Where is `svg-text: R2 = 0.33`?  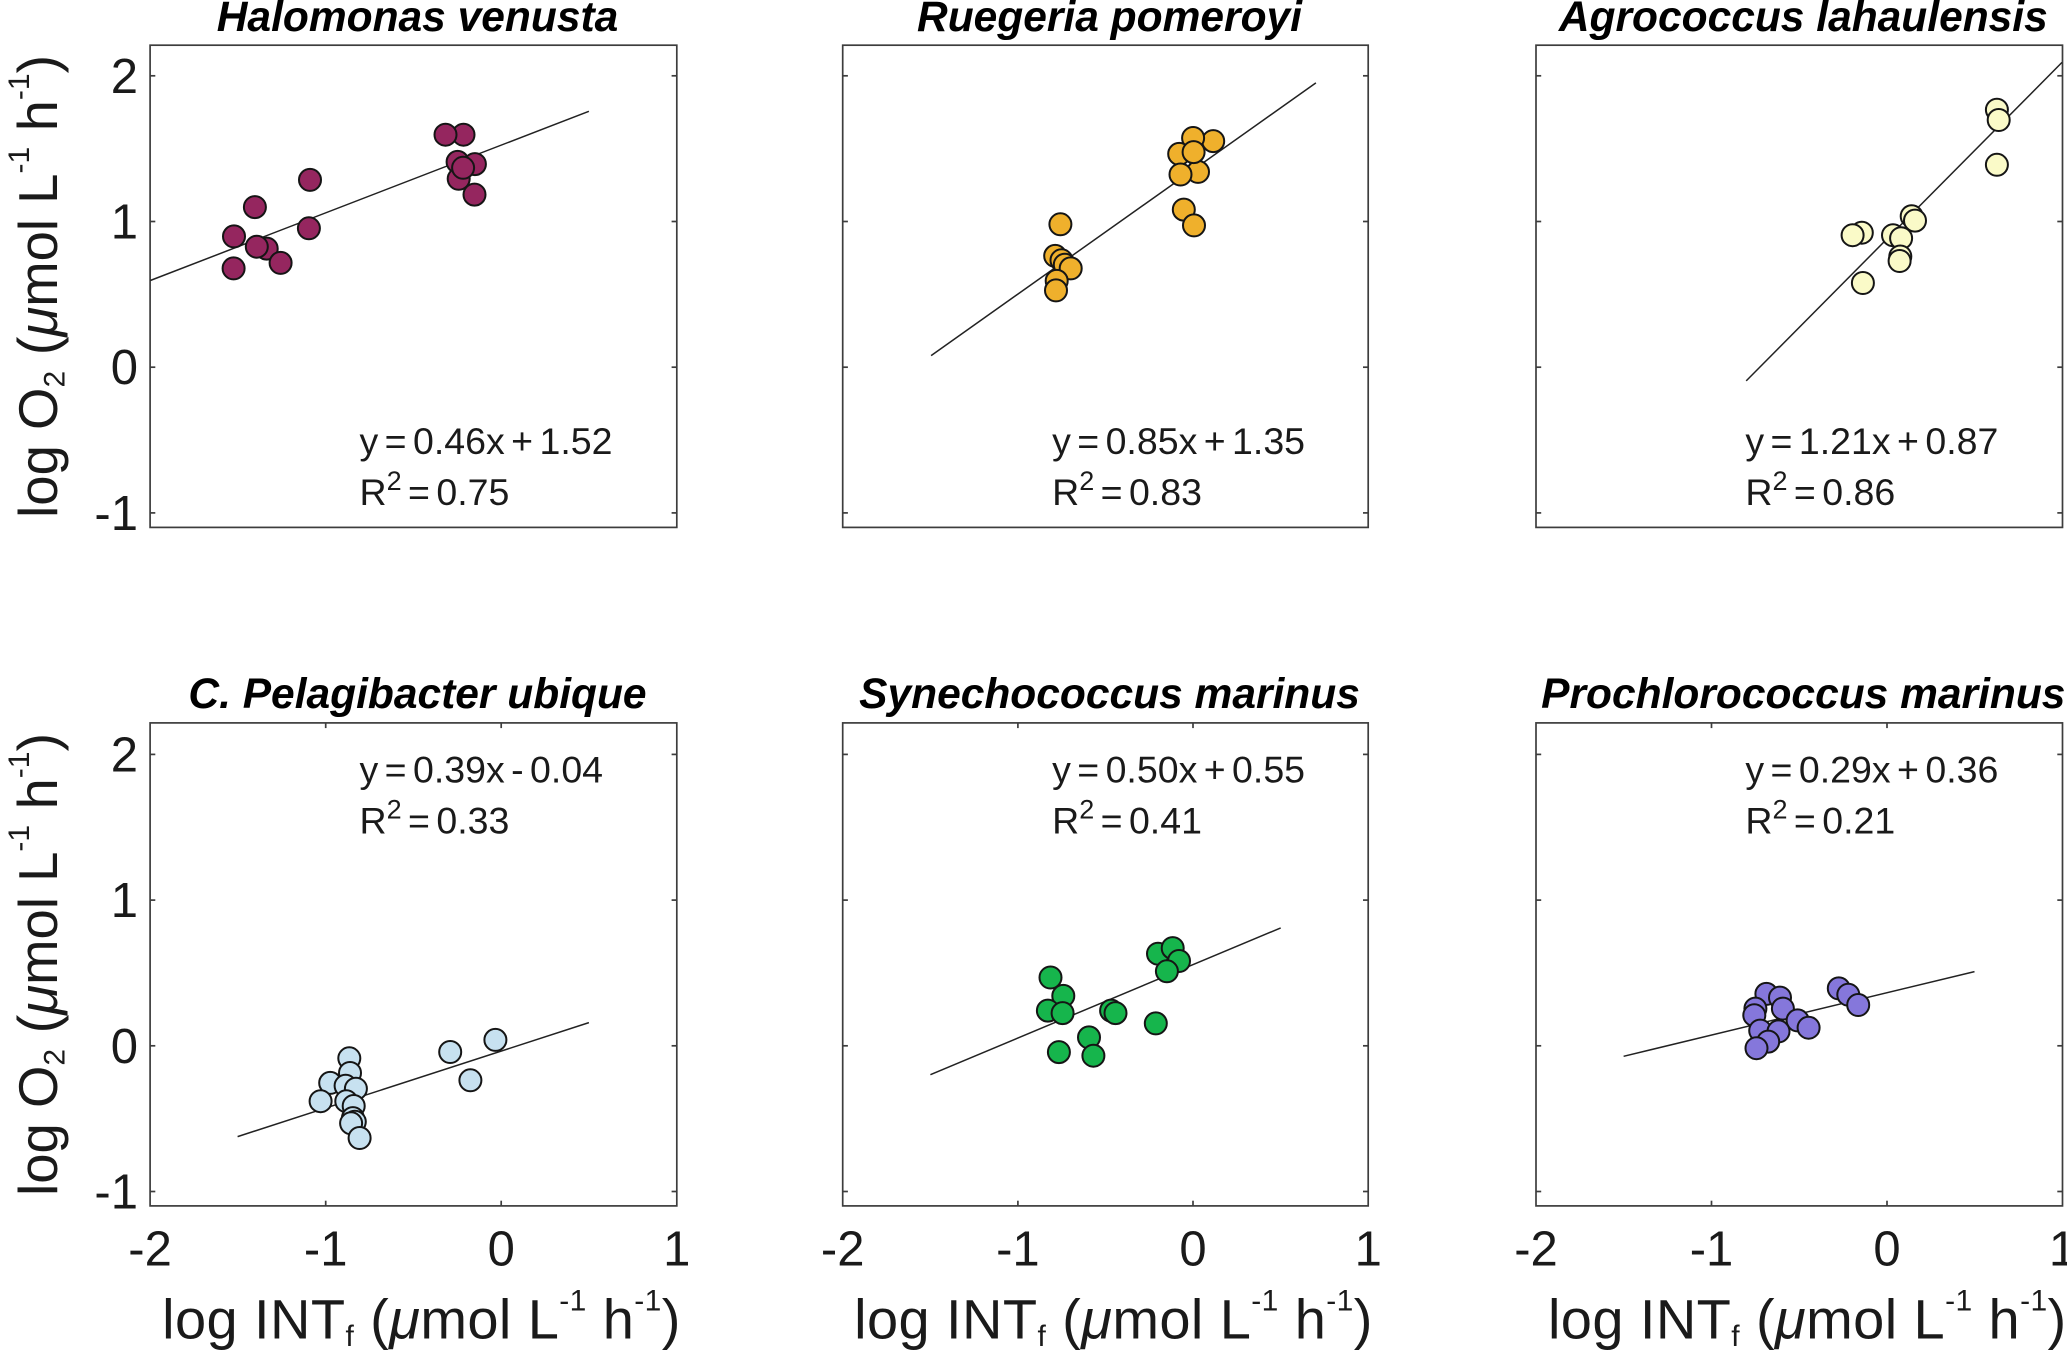
svg-text: R2 = 0.33 is located at coordinates (435, 817).